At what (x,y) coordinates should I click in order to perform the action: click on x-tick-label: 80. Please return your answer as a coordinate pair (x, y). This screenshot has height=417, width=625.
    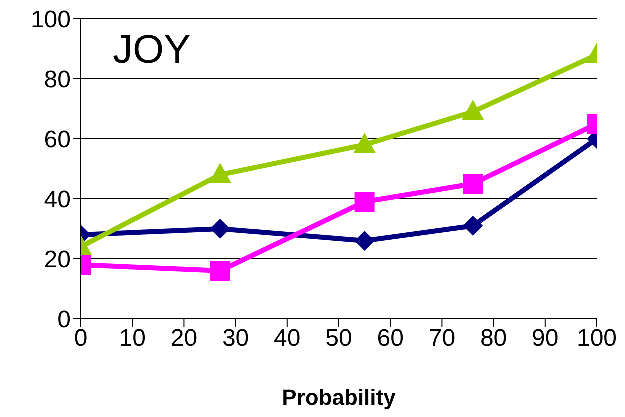
    Looking at the image, I should click on (494, 338).